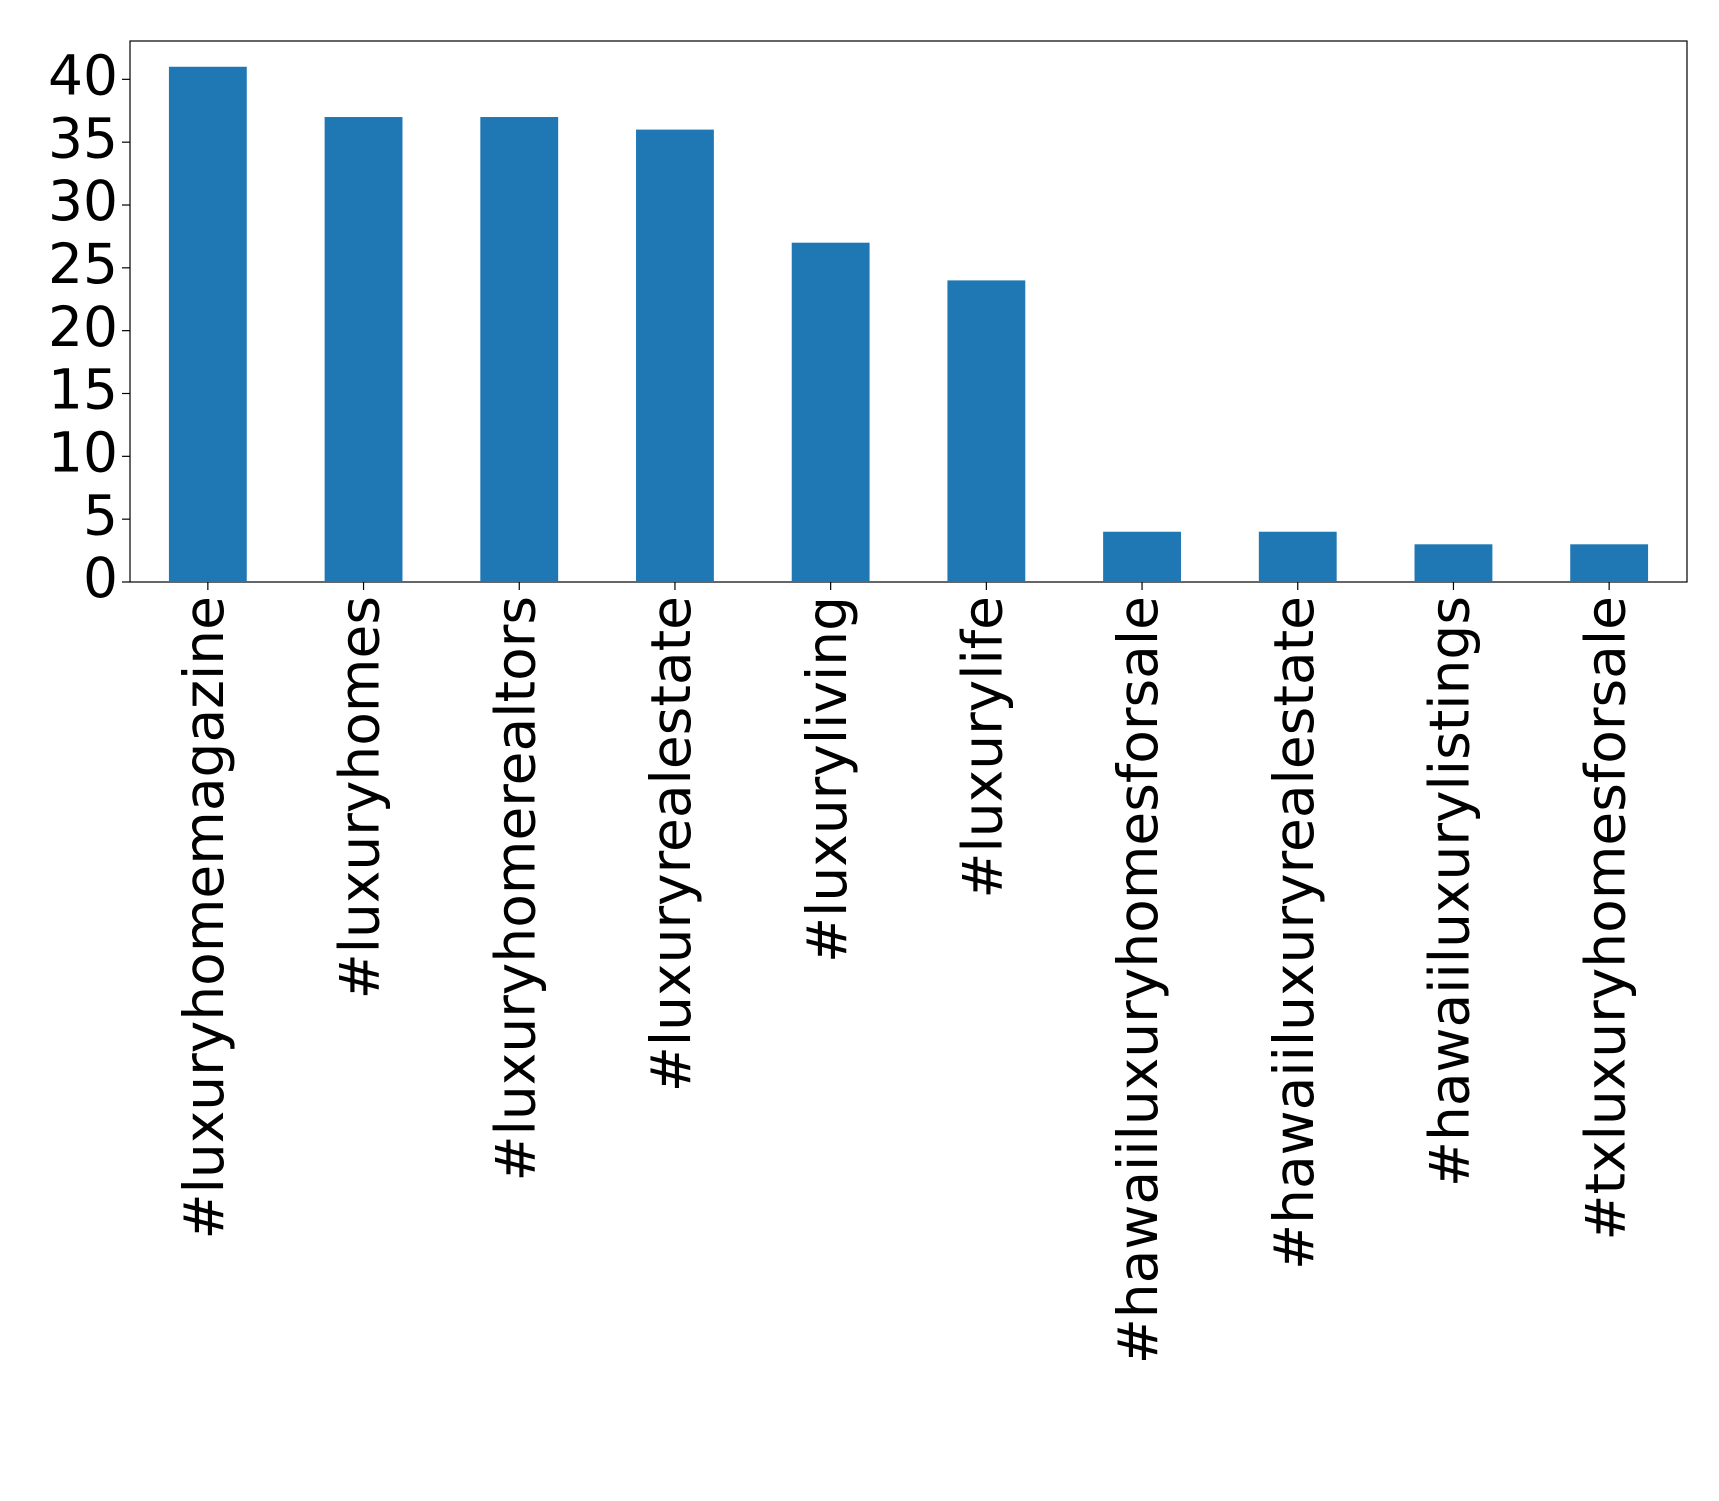 The width and height of the screenshot is (1719, 1501). Describe the element at coordinates (100, 515) in the screenshot. I see `y-tick-label: 5` at that location.